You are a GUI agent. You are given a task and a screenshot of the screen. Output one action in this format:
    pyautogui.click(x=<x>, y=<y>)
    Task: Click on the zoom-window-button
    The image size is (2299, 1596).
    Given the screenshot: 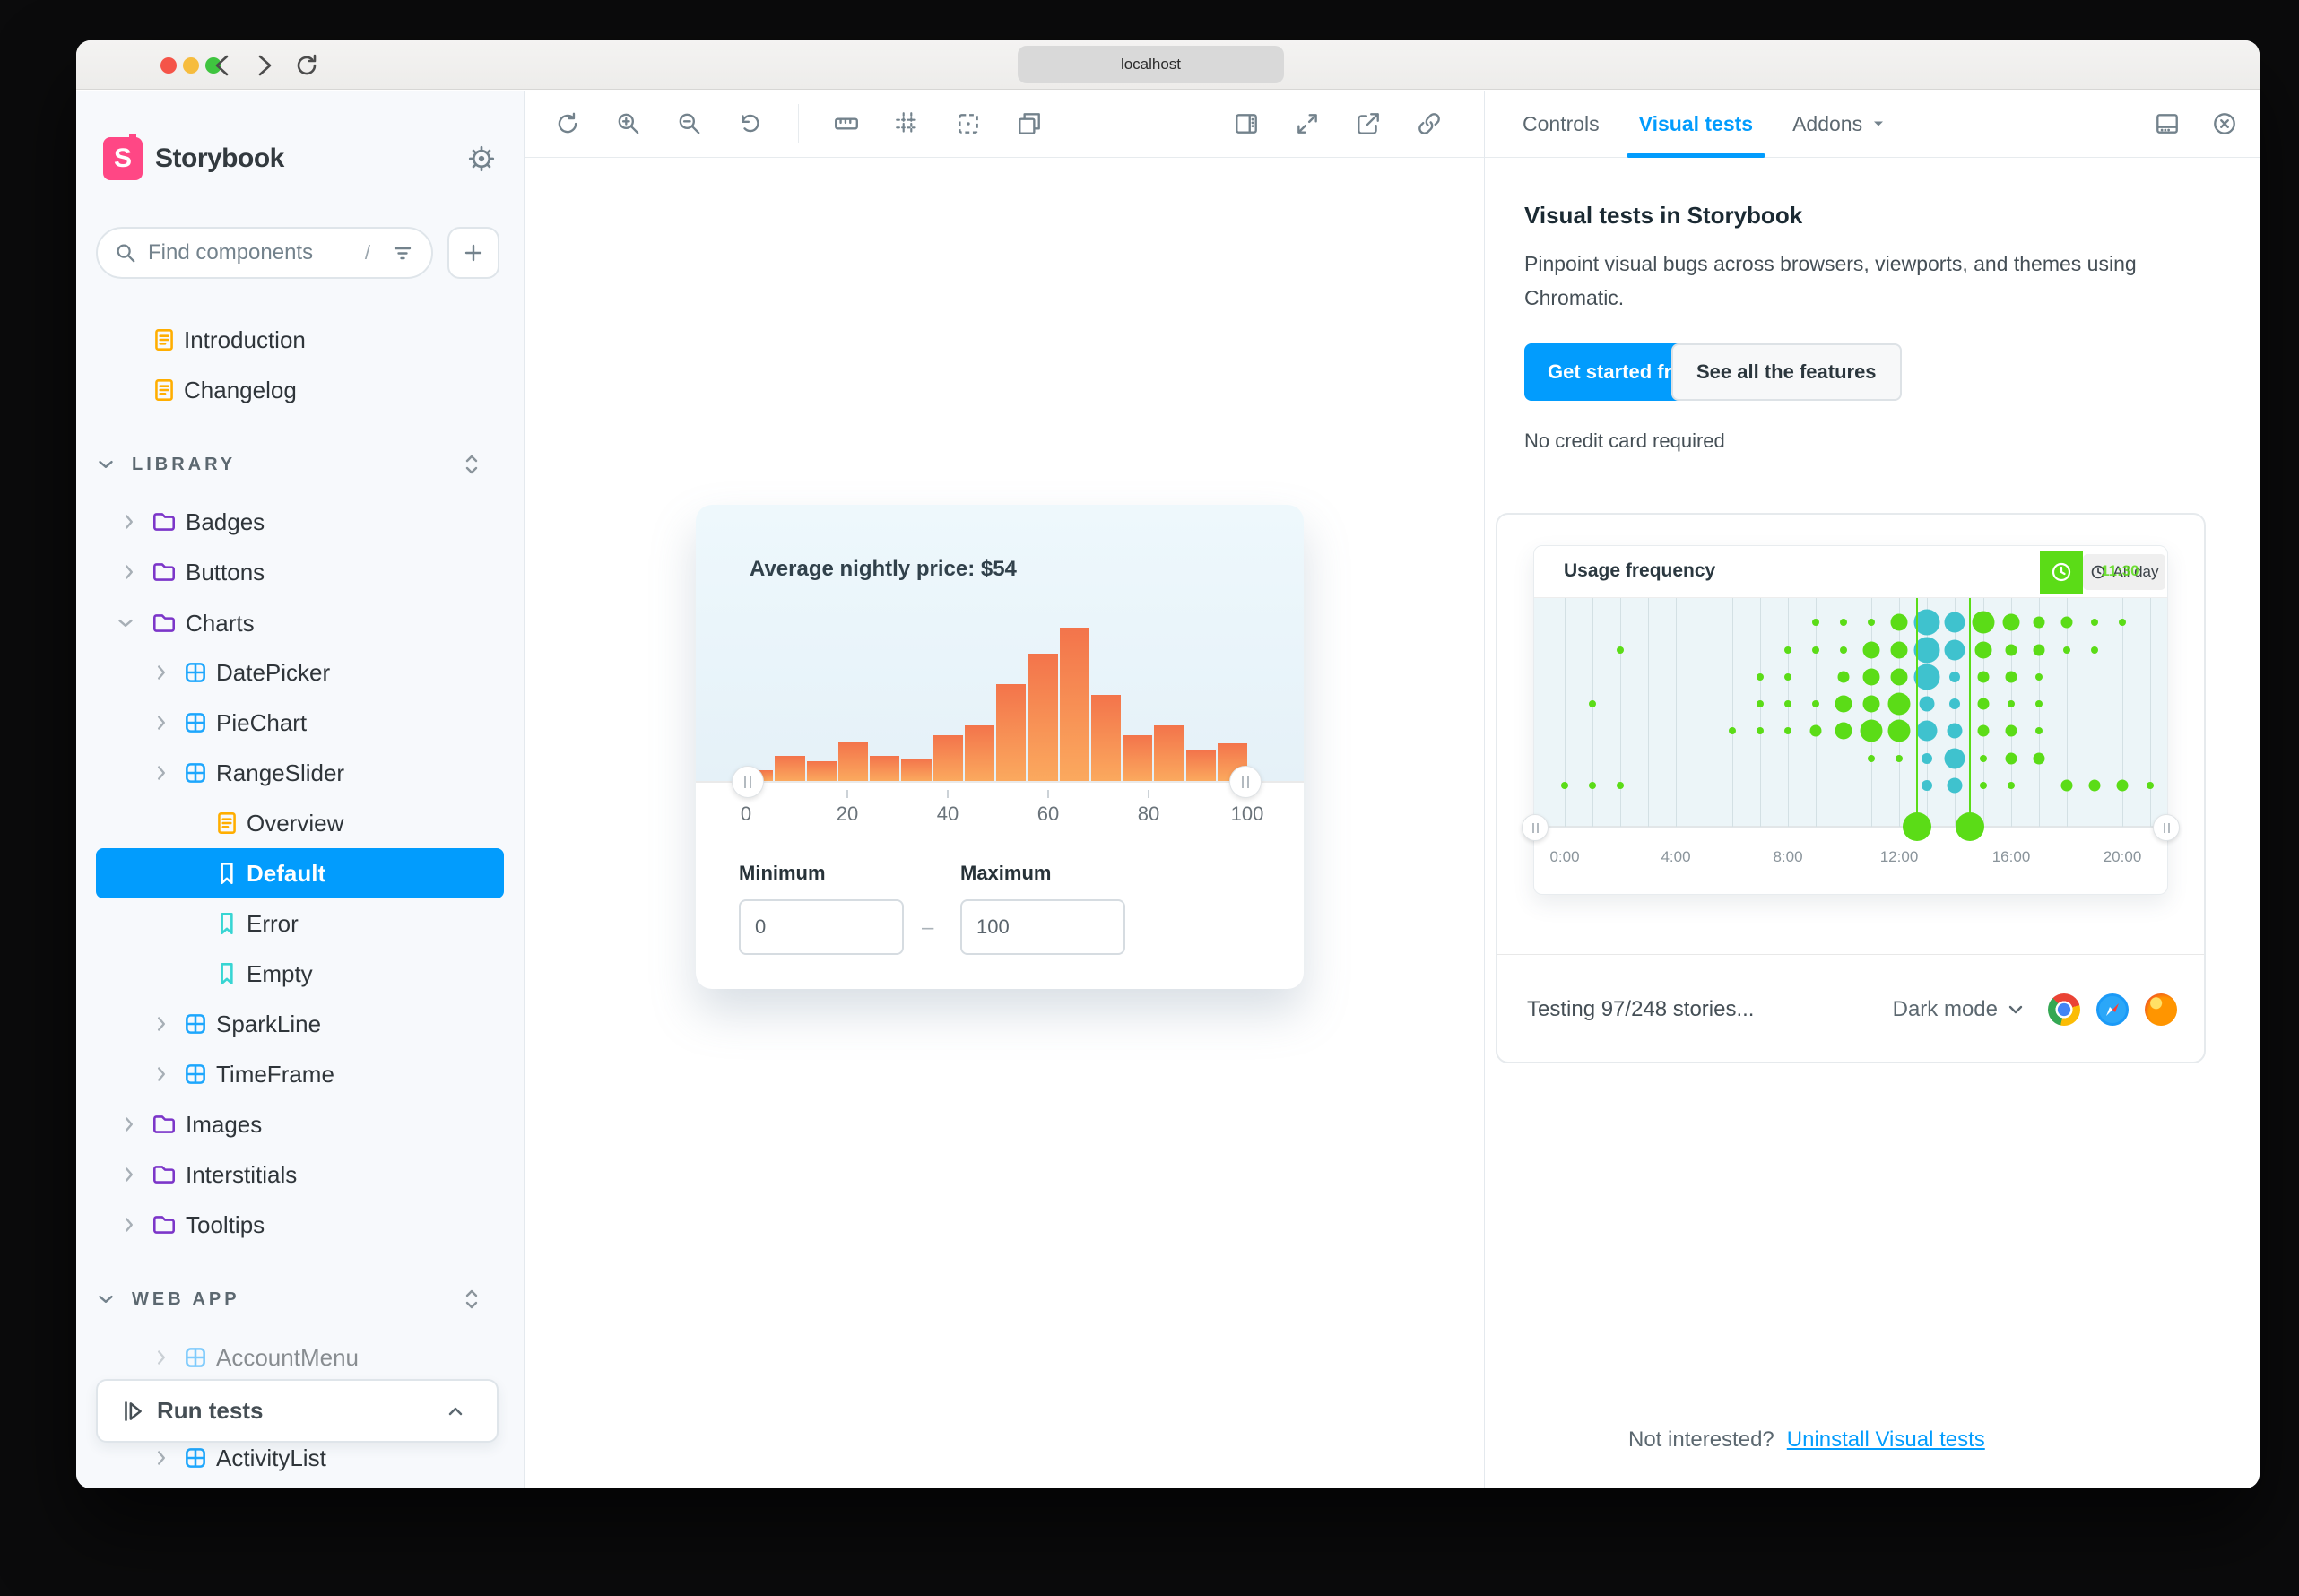 What is the action you would take?
    pyautogui.click(x=213, y=65)
    